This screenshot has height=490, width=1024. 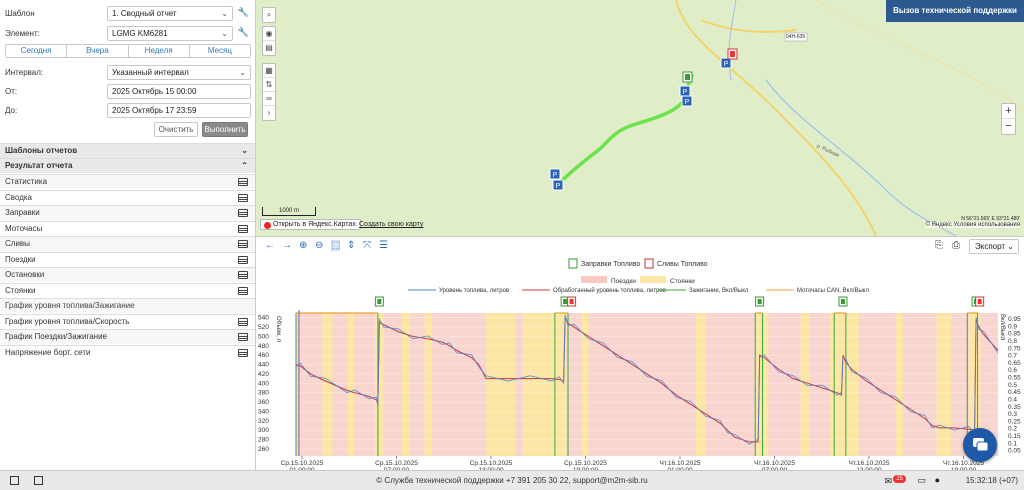 I want to click on mail-icon: ✉, so click(x=888, y=481).